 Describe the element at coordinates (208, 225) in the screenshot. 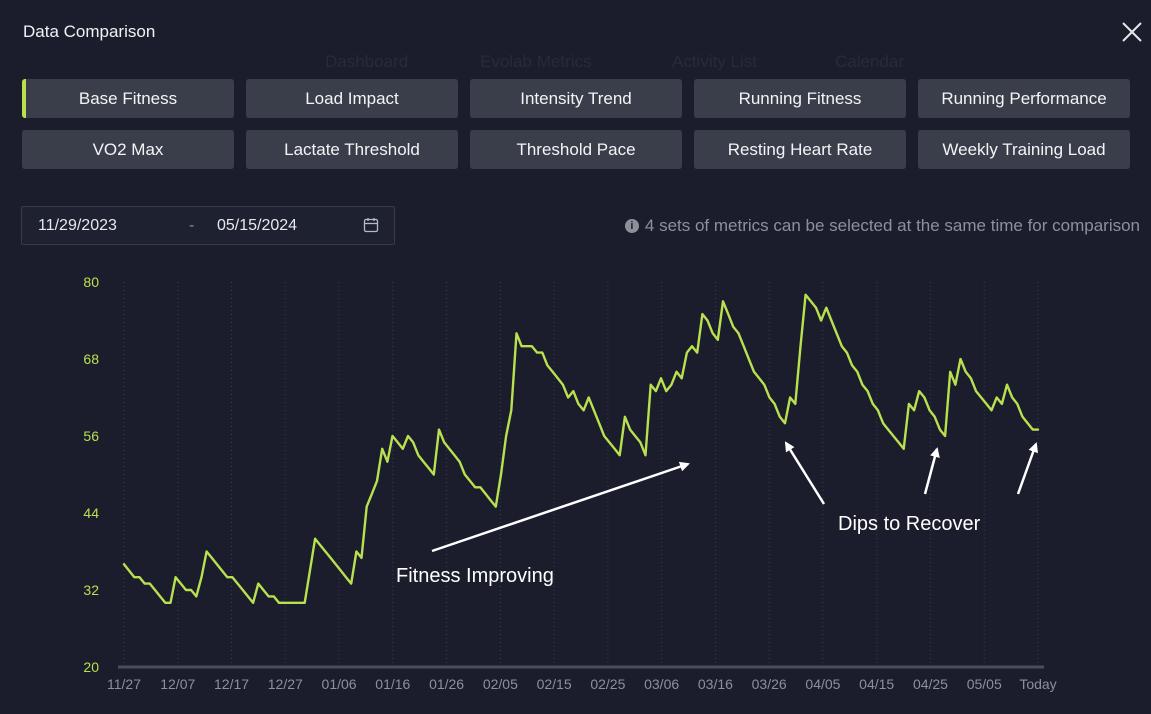

I see `date-range-picker: 11/29/2023 - 05/15/2024` at that location.